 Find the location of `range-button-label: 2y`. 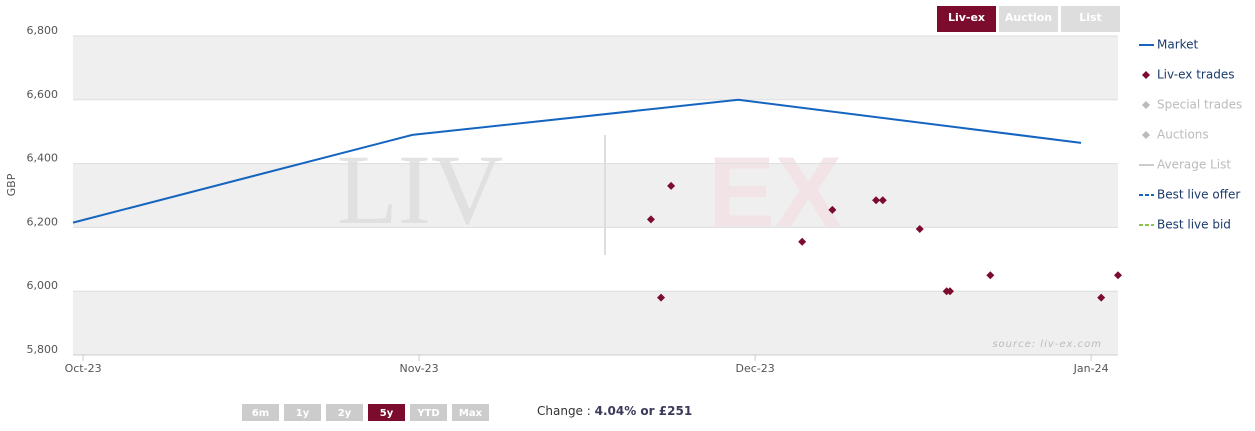

range-button-label: 2y is located at coordinates (345, 413).